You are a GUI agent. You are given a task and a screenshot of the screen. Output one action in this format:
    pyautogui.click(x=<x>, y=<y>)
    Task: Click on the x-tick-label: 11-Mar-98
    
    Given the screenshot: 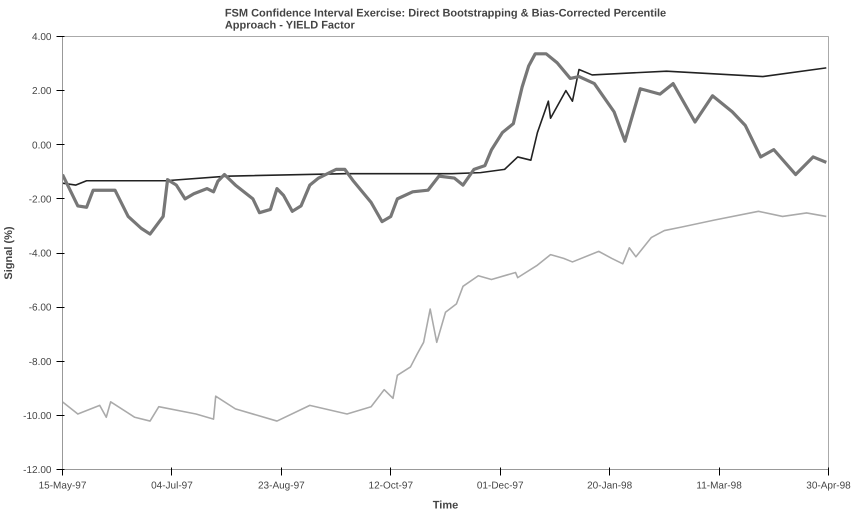 What is the action you would take?
    pyautogui.click(x=719, y=486)
    